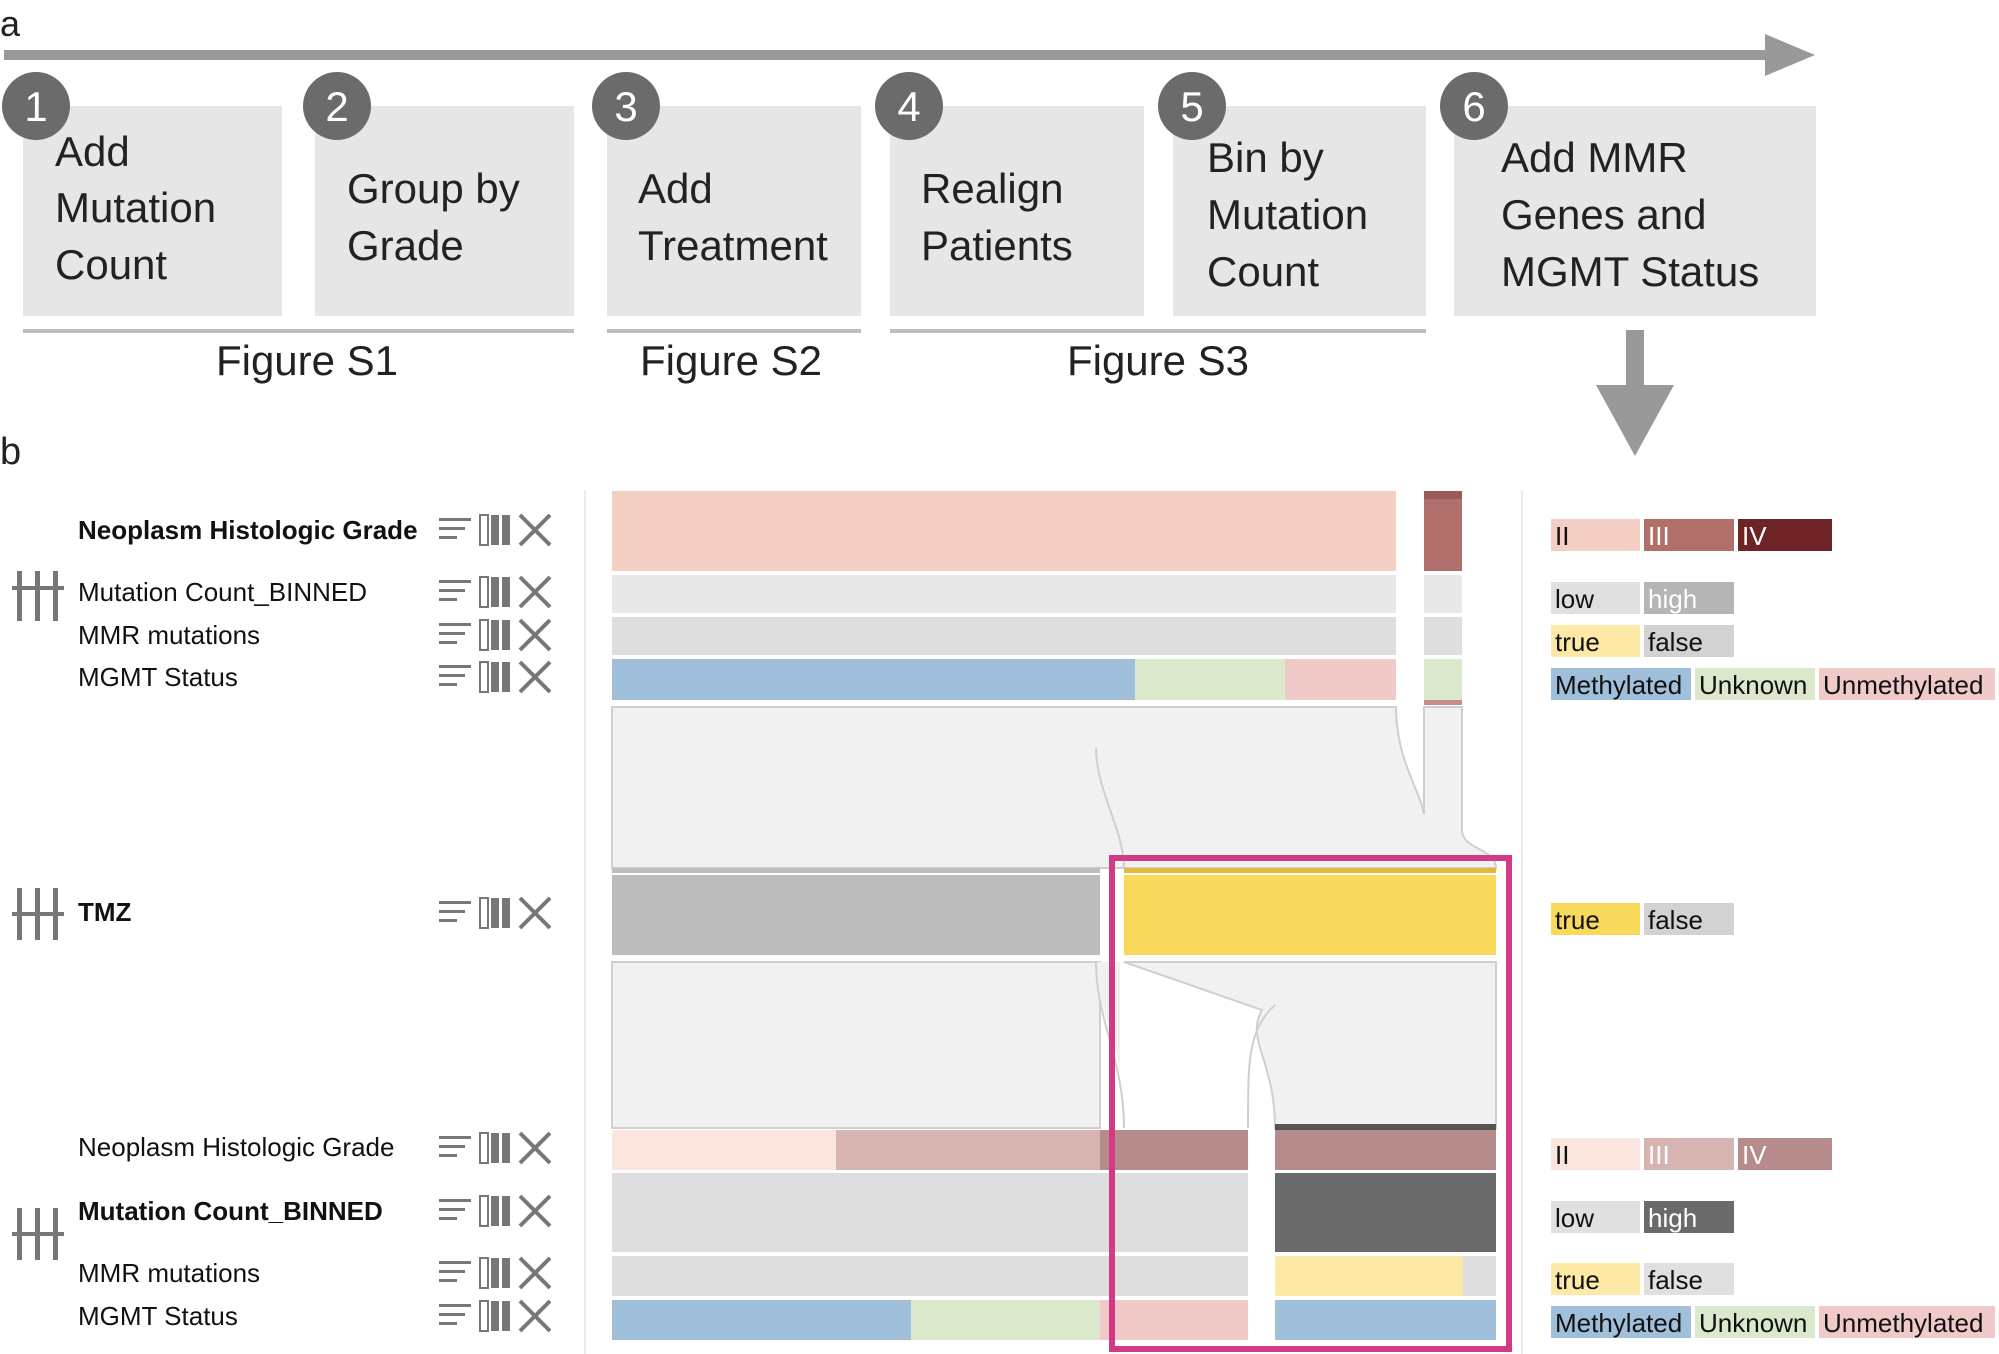 This screenshot has width=1999, height=1354. Describe the element at coordinates (1310, 1103) in the screenshot. I see `highlight-box` at that location.